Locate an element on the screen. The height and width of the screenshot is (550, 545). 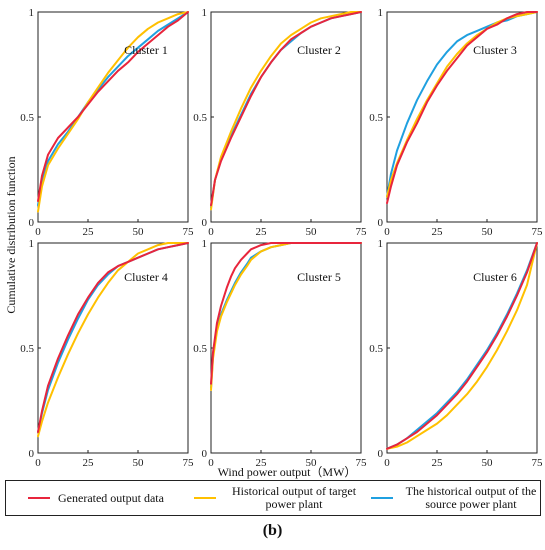
panel-title: Cluster 3 is located at coordinates (495, 50).